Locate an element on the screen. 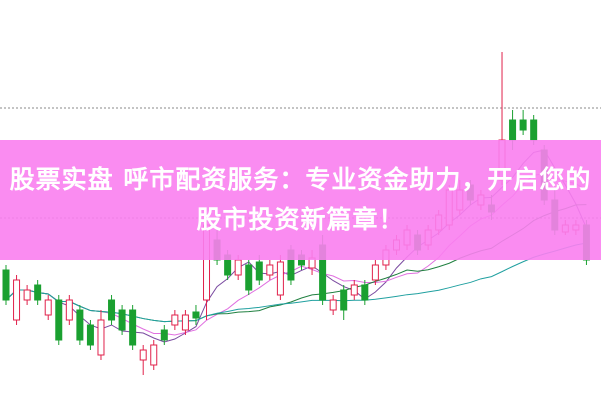  title-line-1: 股票实盘 呼市配资服务：专业资金助力，开启您的 is located at coordinates (300, 179).